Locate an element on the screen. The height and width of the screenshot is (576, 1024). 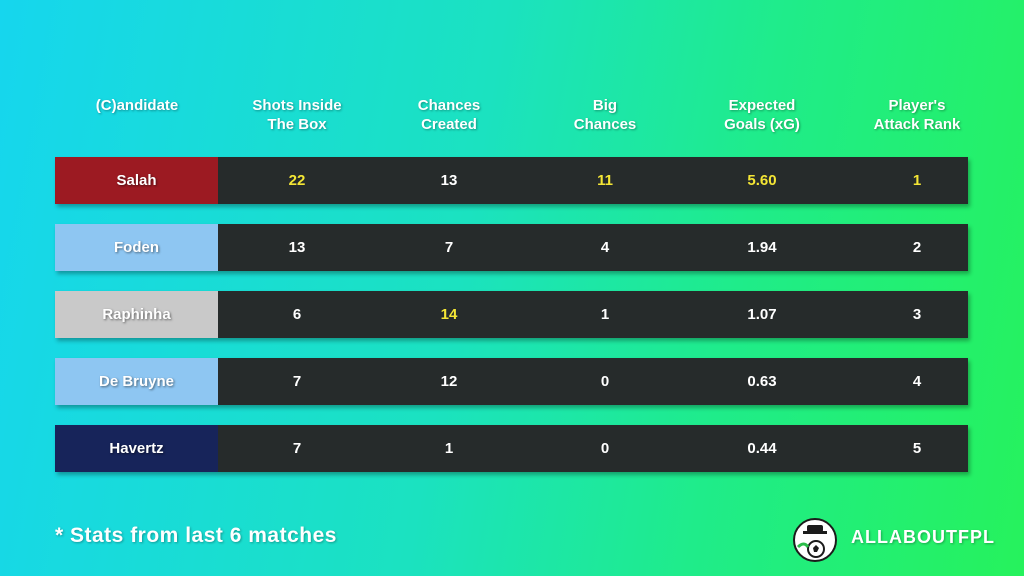
cell: 3 is located at coordinates (917, 314).